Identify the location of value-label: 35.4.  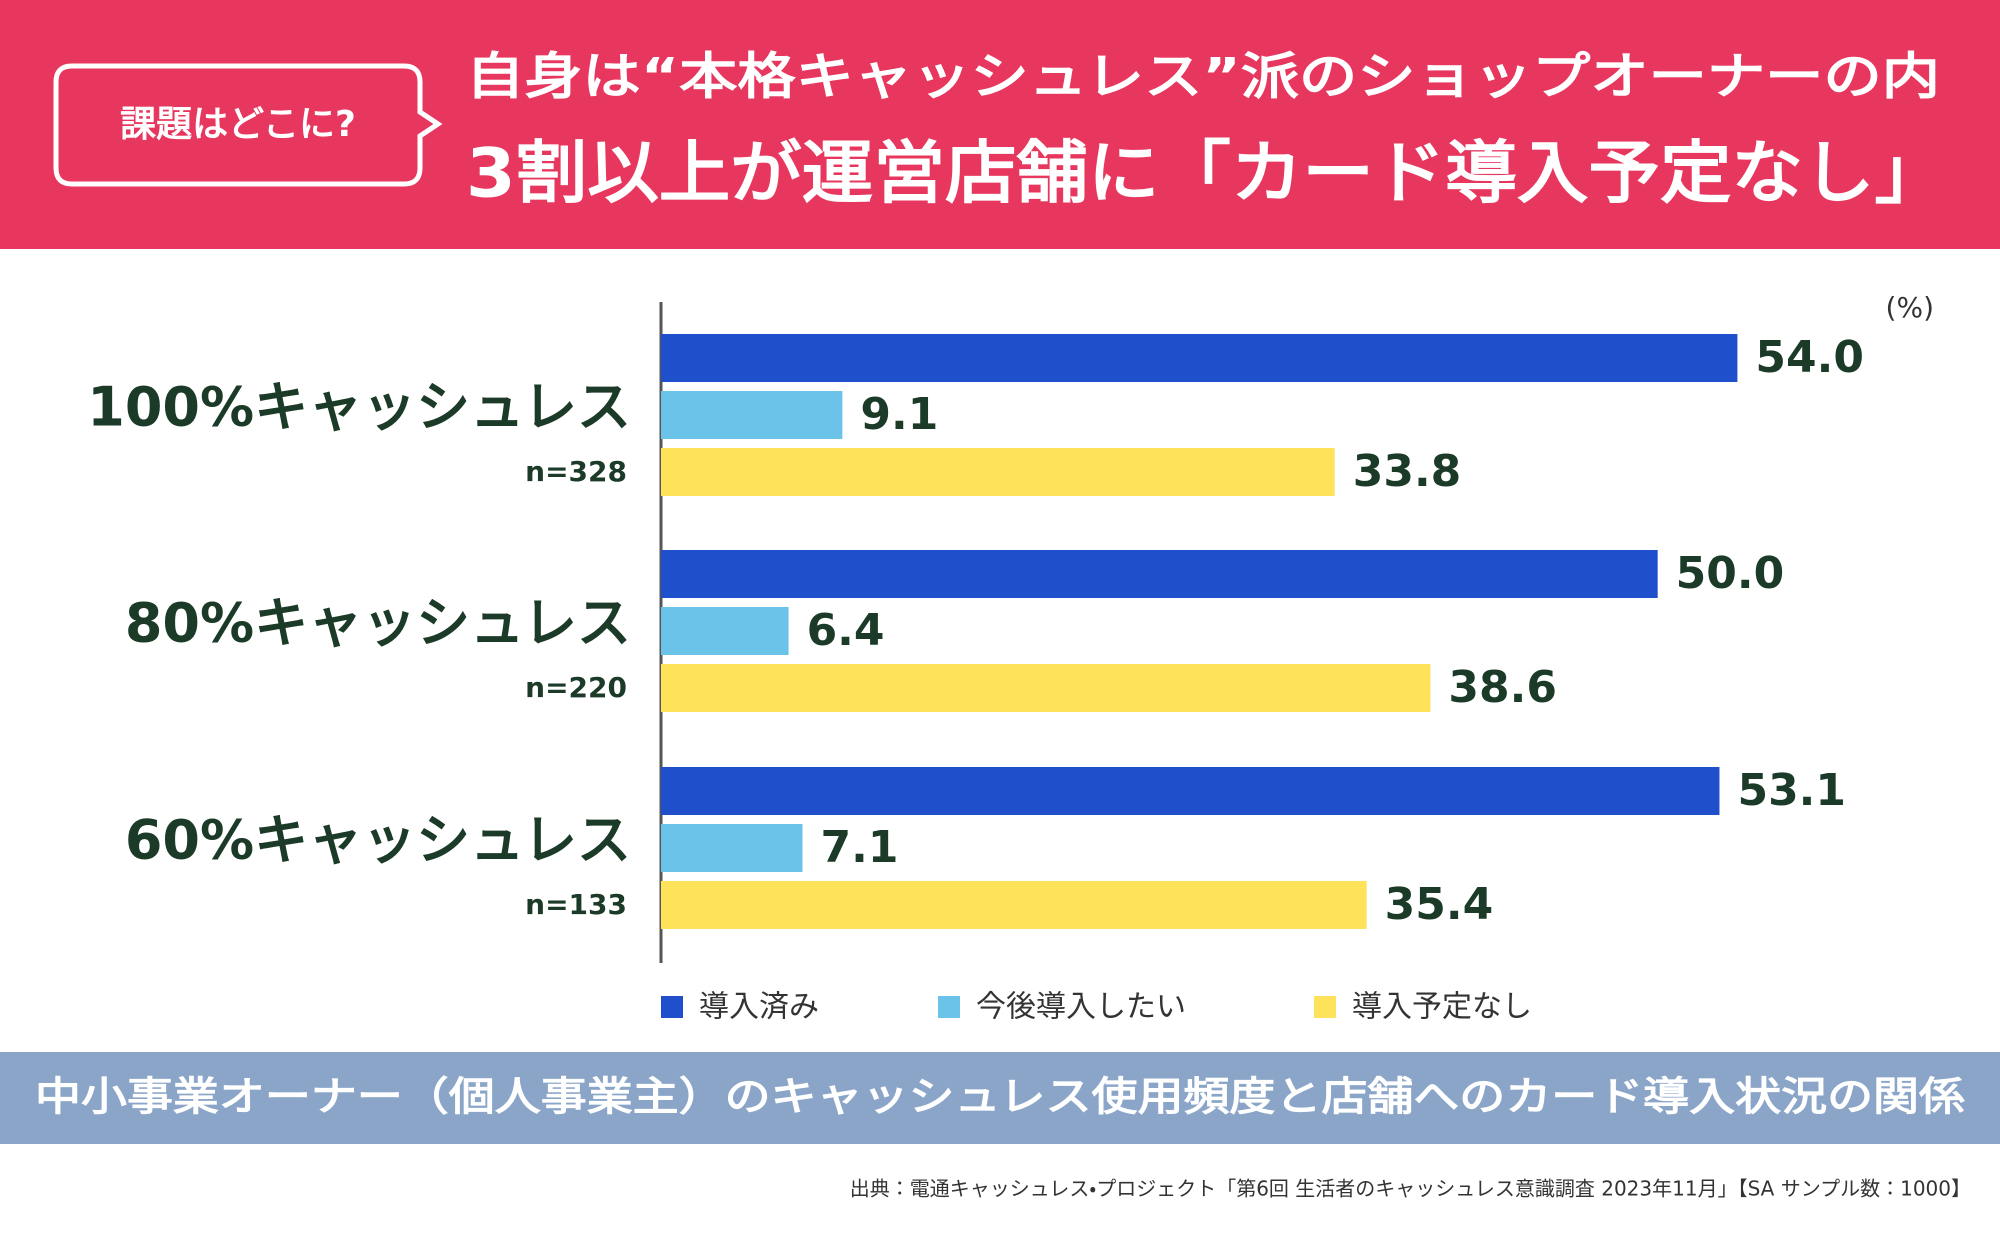
(1439, 904).